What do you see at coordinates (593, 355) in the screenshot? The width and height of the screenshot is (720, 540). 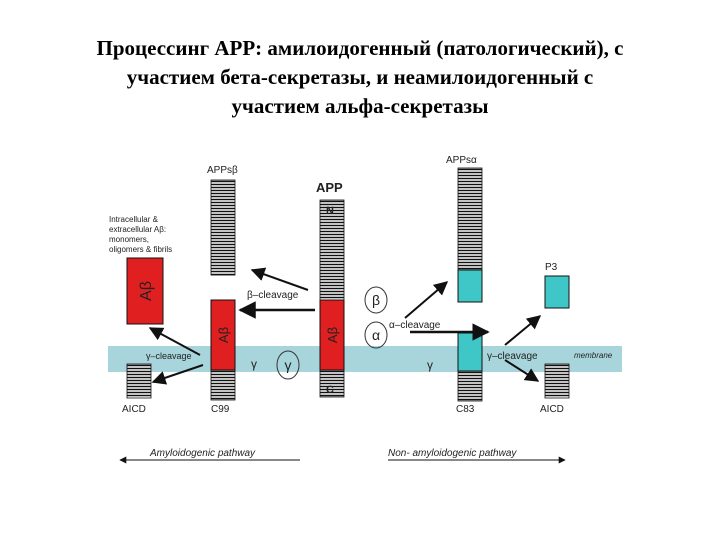 I see `membrane-label: membrane` at bounding box center [593, 355].